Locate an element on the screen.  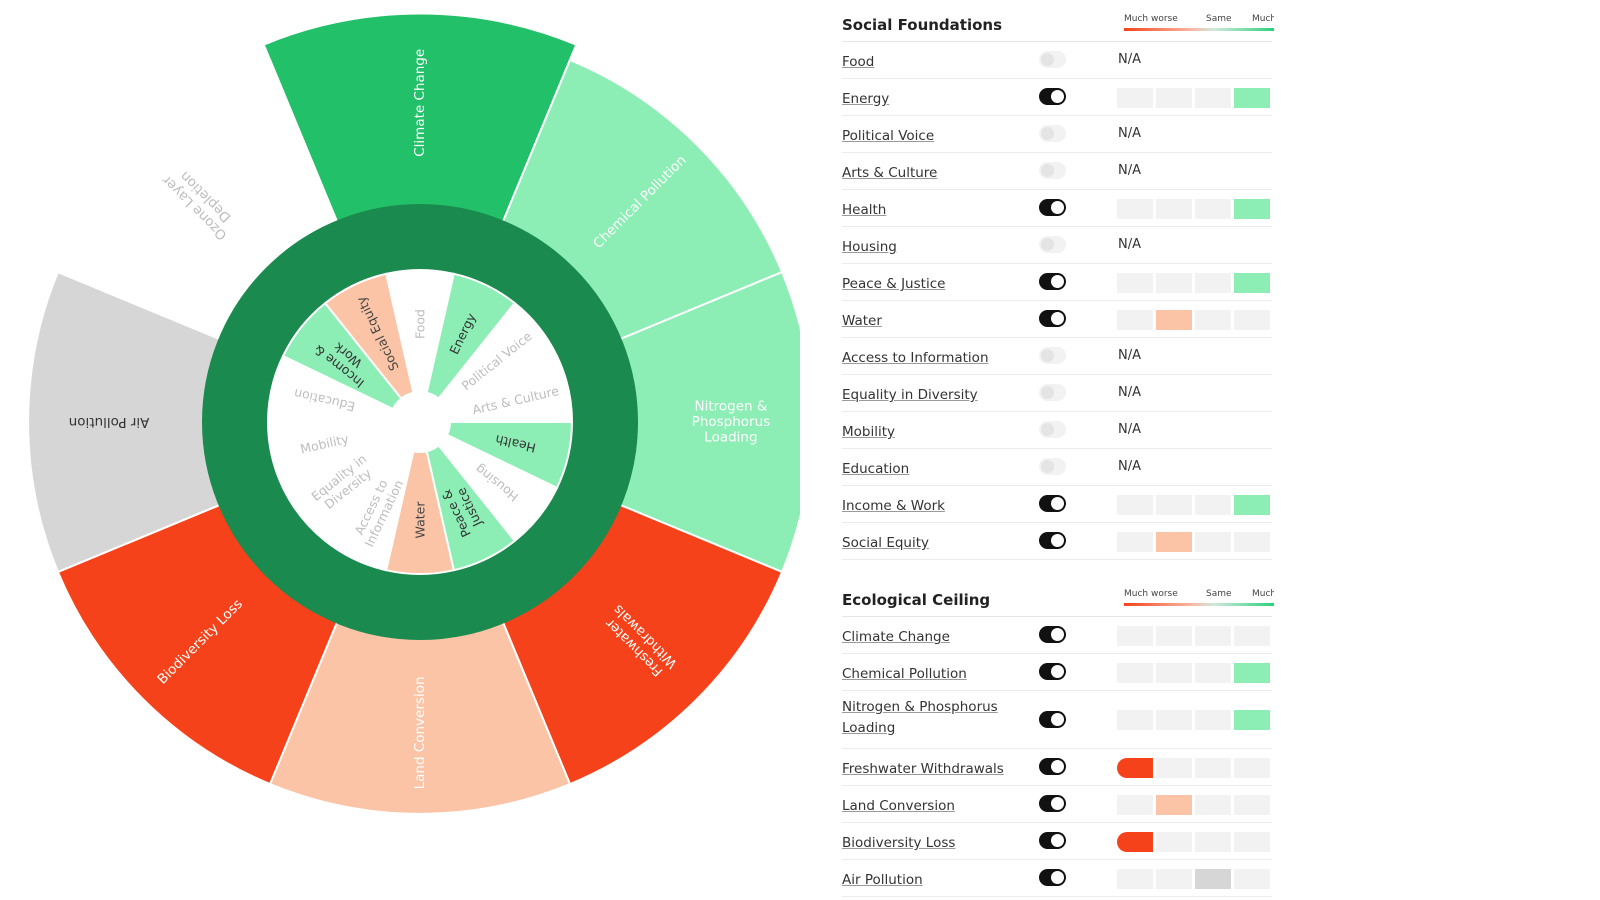
indicator-link-health: Health is located at coordinates (864, 210).